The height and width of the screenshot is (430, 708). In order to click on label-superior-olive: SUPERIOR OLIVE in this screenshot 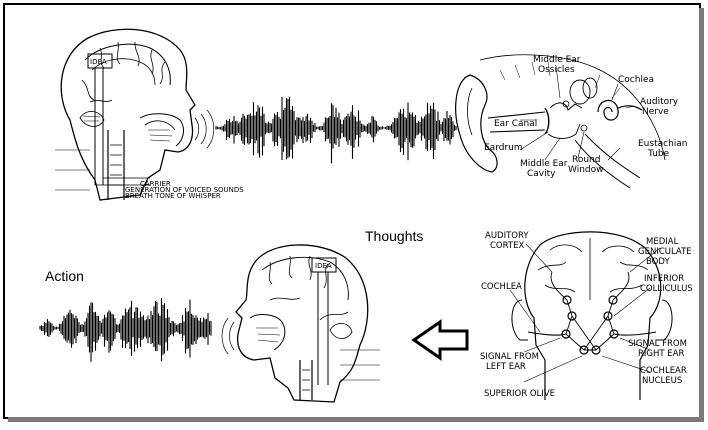, I will do `click(519, 394)`.